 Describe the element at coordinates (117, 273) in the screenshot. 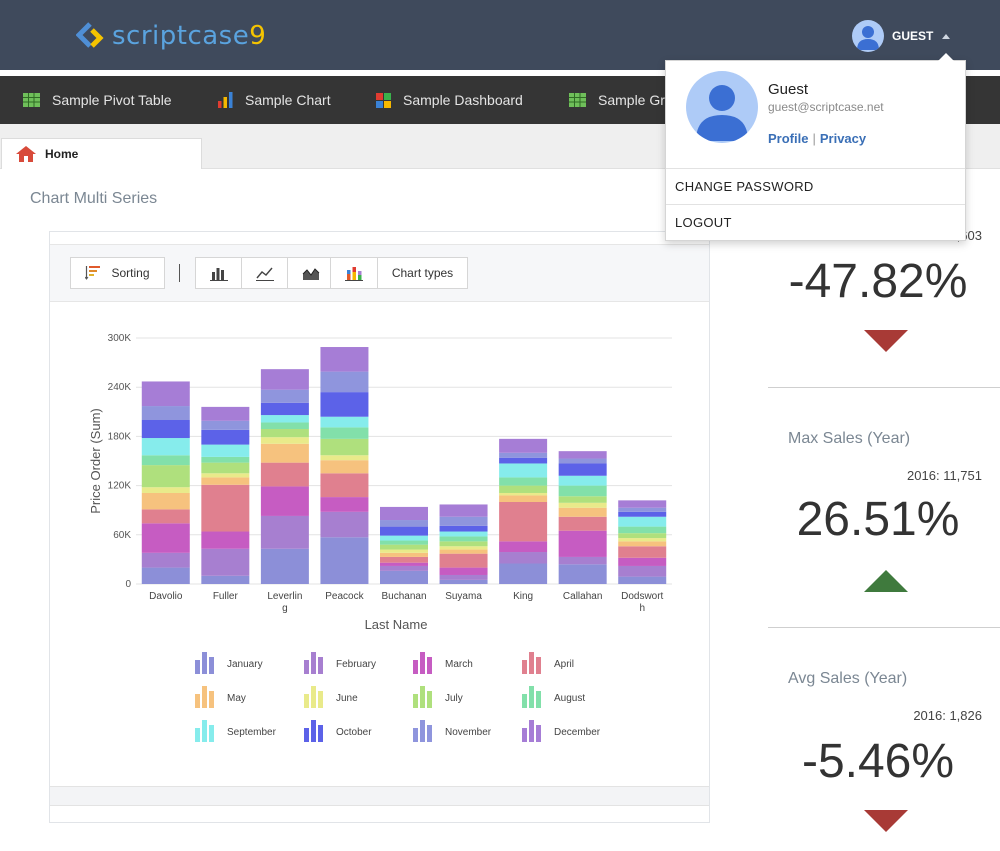

I see `sorting-button: Sorting` at that location.